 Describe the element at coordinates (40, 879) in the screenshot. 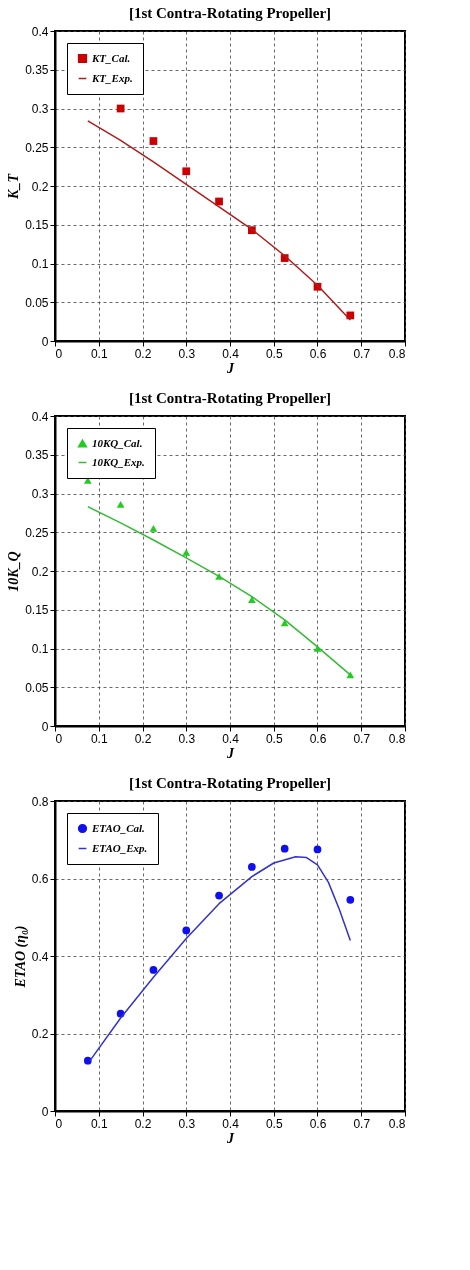

I see `y-tick-label: 0.6` at that location.